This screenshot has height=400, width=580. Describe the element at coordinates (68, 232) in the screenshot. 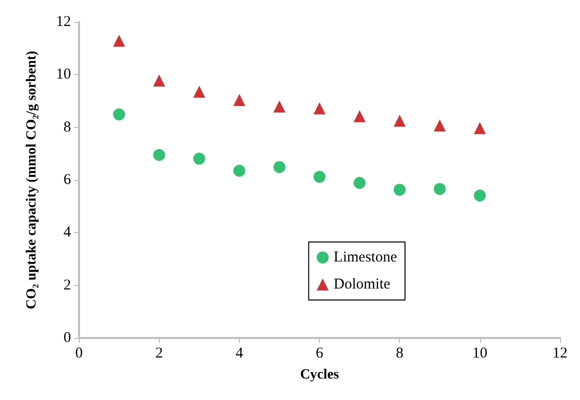

I see `y-tick-label: 4` at that location.